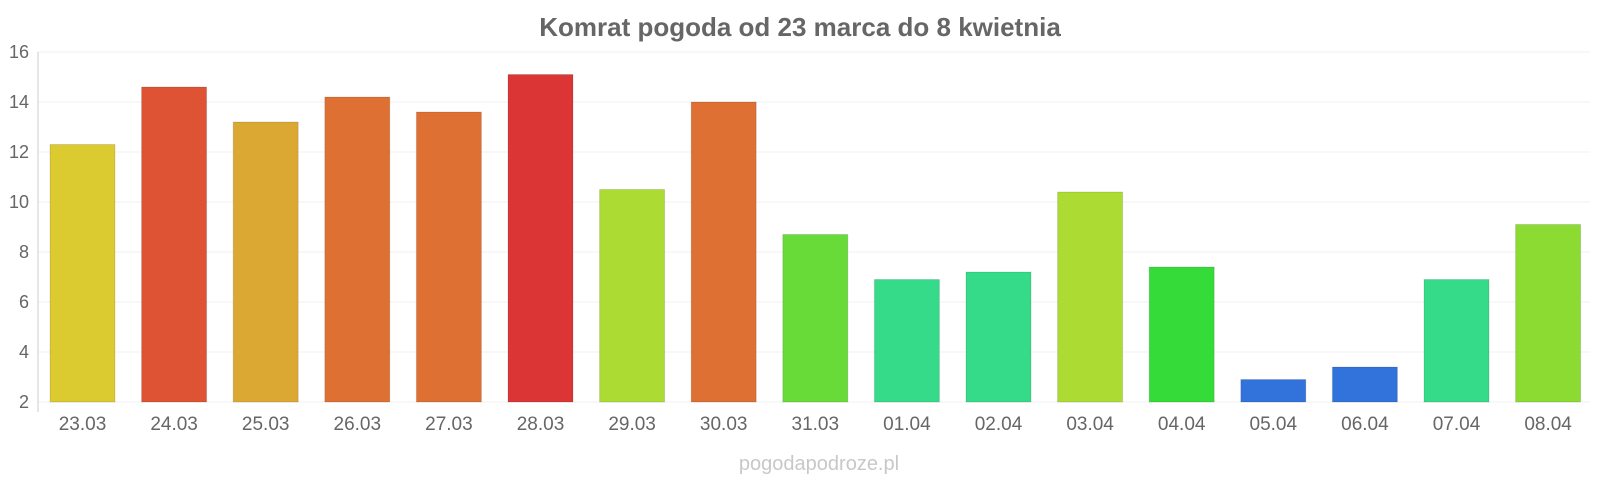 The image size is (1600, 480). Describe the element at coordinates (449, 424) in the screenshot. I see `x-category-label: 27.03` at that location.